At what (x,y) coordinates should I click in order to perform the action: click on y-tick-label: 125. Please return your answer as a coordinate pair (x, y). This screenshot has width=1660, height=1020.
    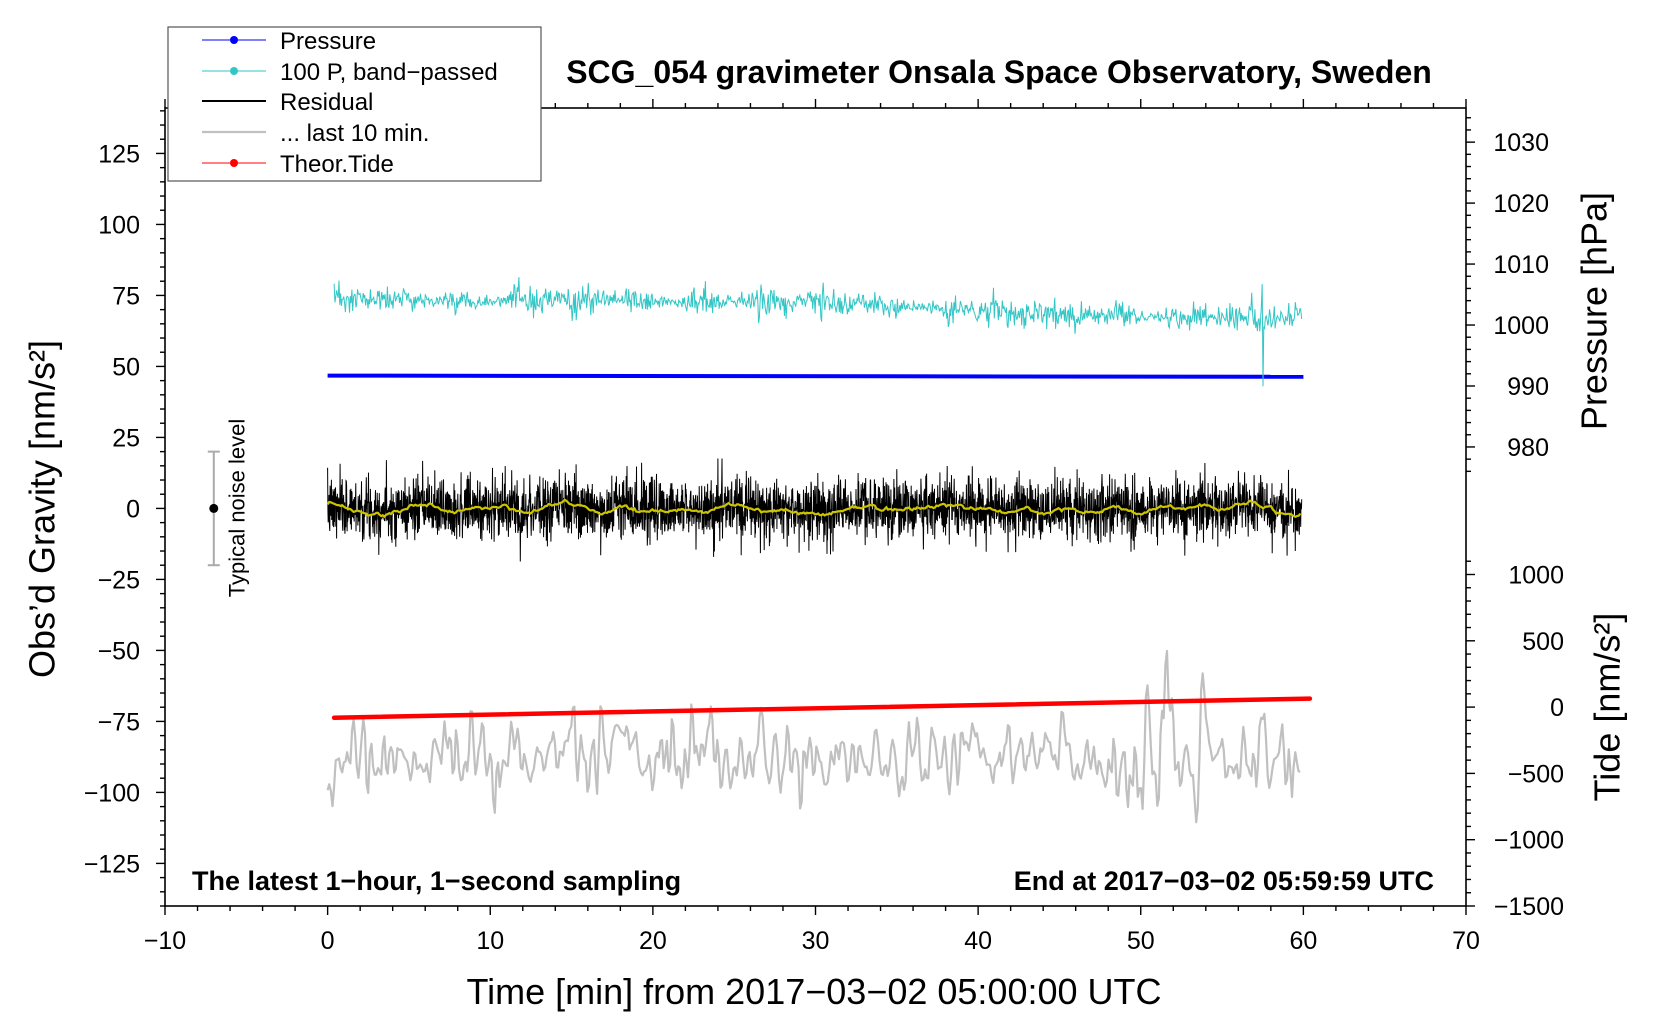
    Looking at the image, I should click on (119, 154).